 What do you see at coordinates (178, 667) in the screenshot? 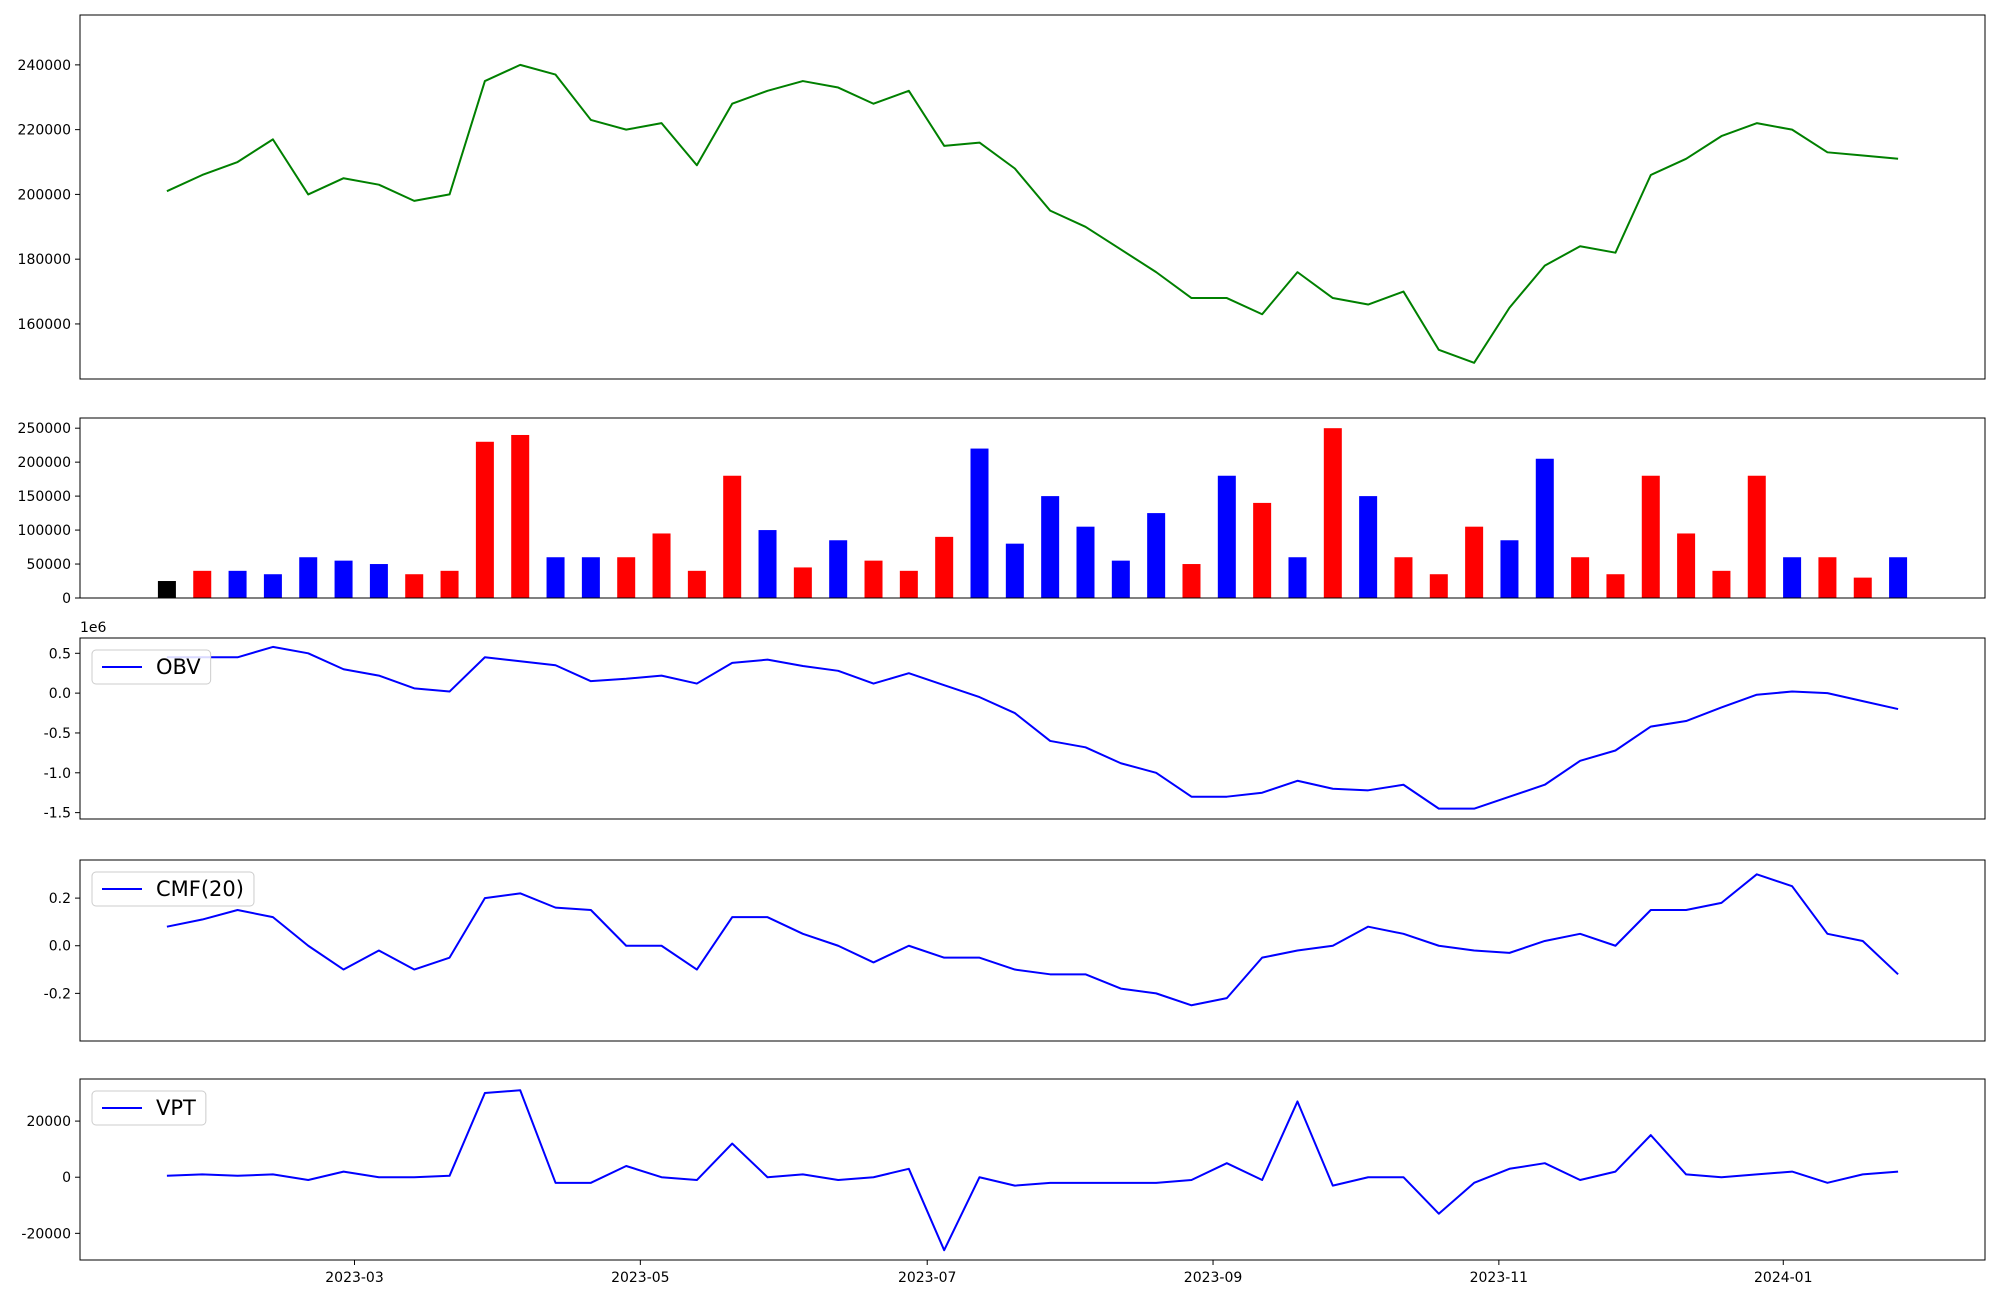
I see `legend-label: OBV` at bounding box center [178, 667].